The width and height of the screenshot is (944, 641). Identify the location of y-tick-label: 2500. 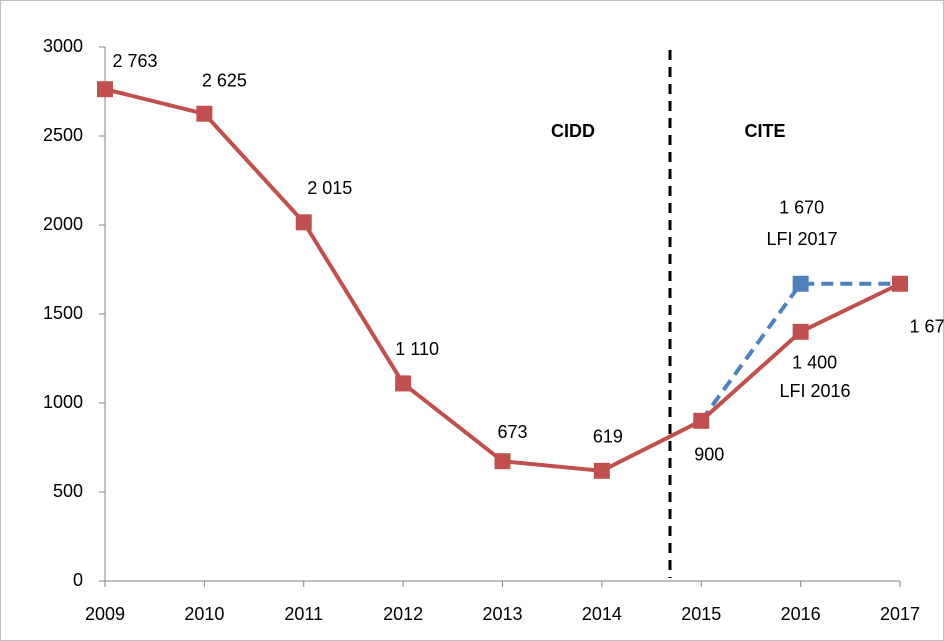
(63, 135).